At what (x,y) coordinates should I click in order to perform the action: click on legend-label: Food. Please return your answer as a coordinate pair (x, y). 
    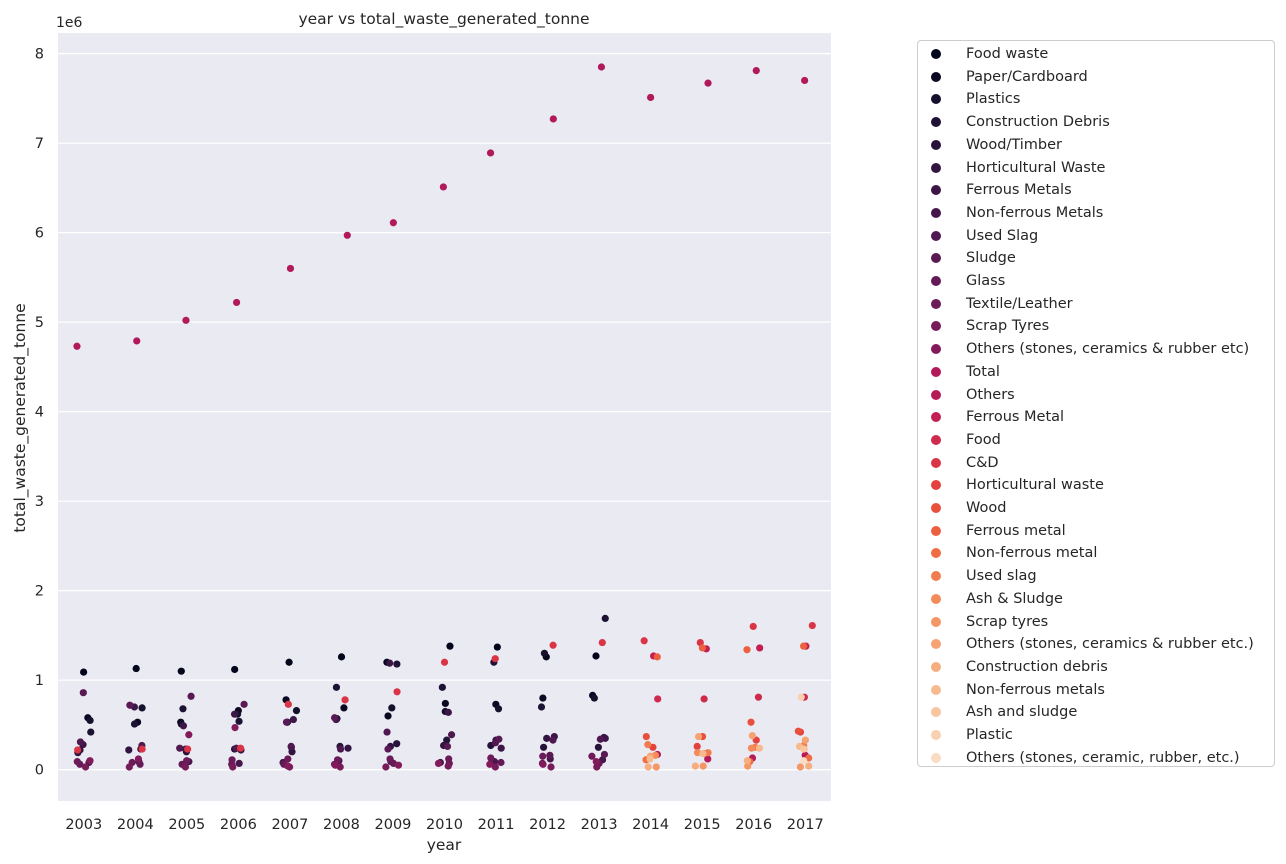
    Looking at the image, I should click on (983, 439).